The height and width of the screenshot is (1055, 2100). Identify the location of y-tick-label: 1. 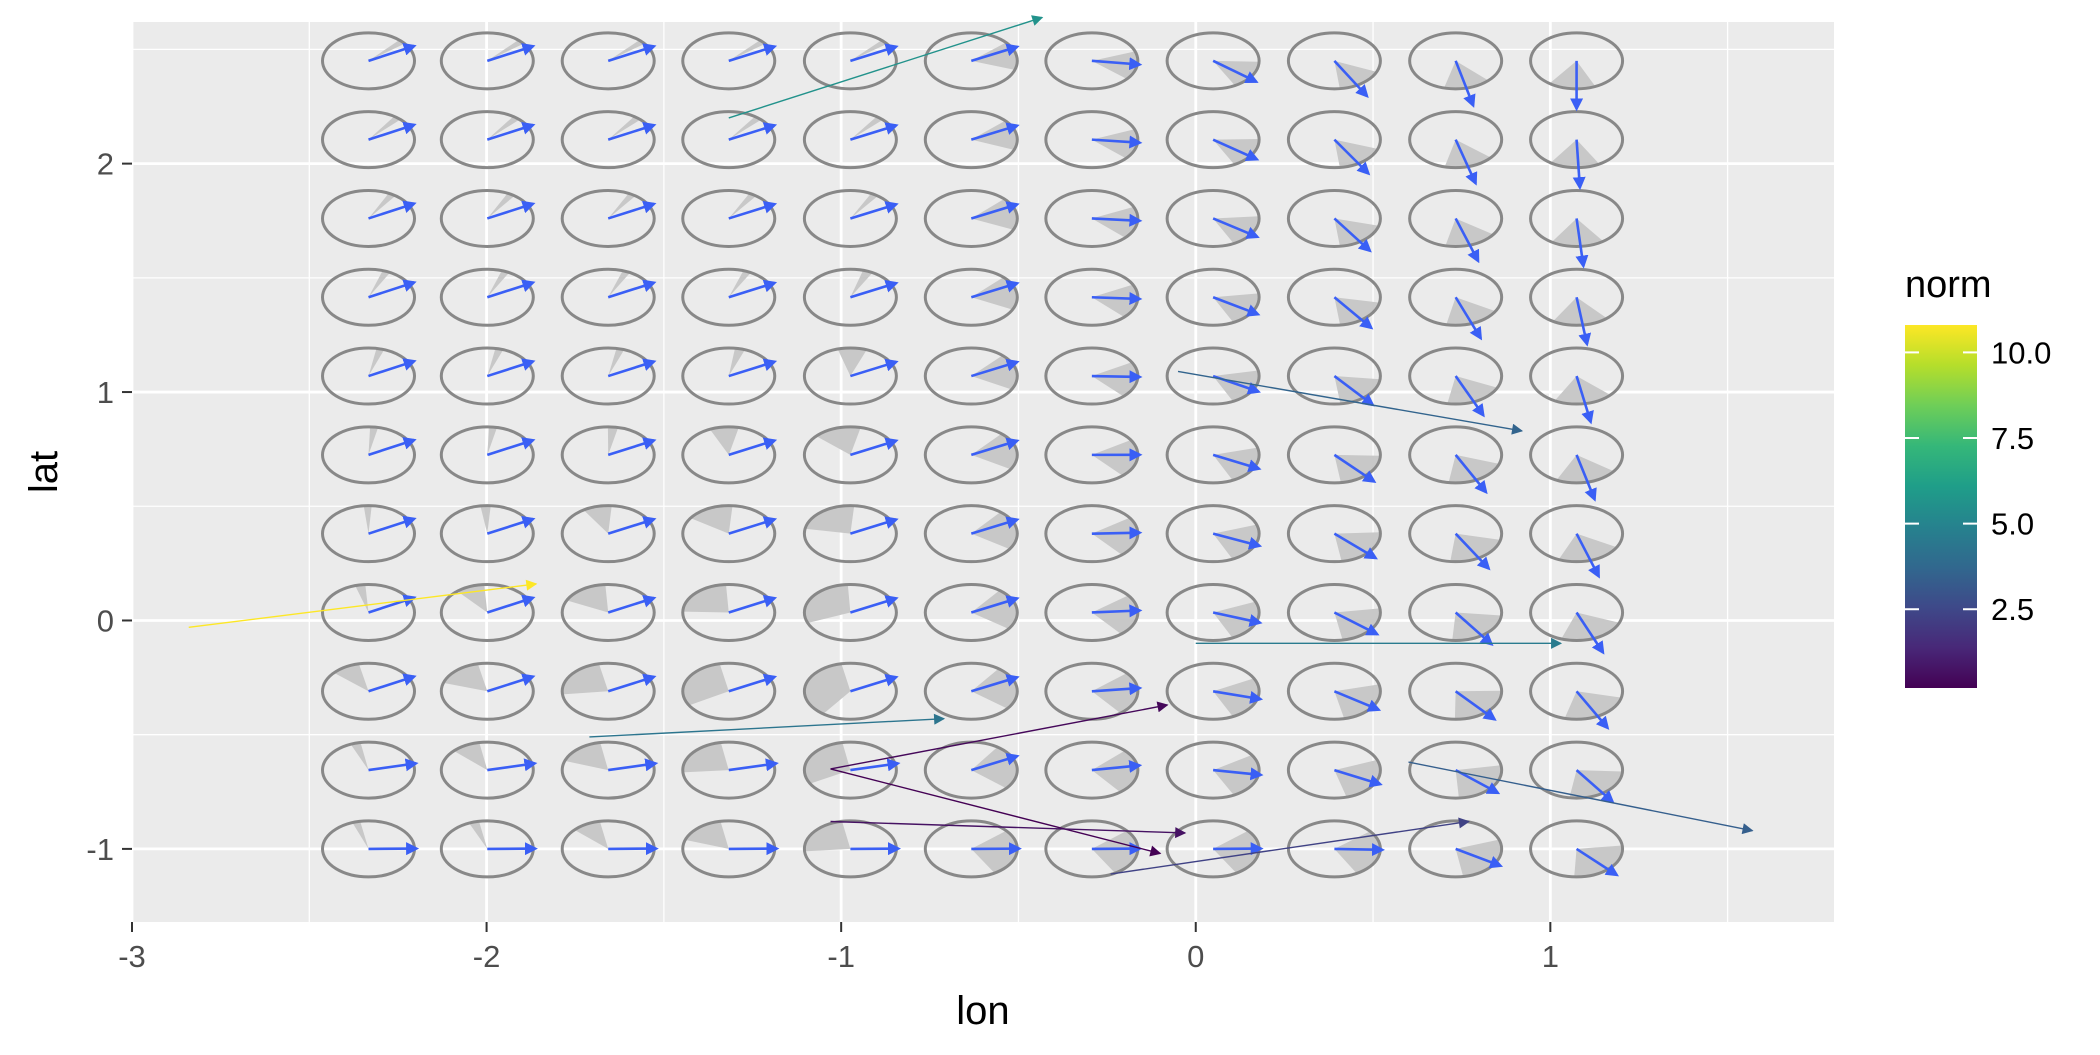
(105, 392).